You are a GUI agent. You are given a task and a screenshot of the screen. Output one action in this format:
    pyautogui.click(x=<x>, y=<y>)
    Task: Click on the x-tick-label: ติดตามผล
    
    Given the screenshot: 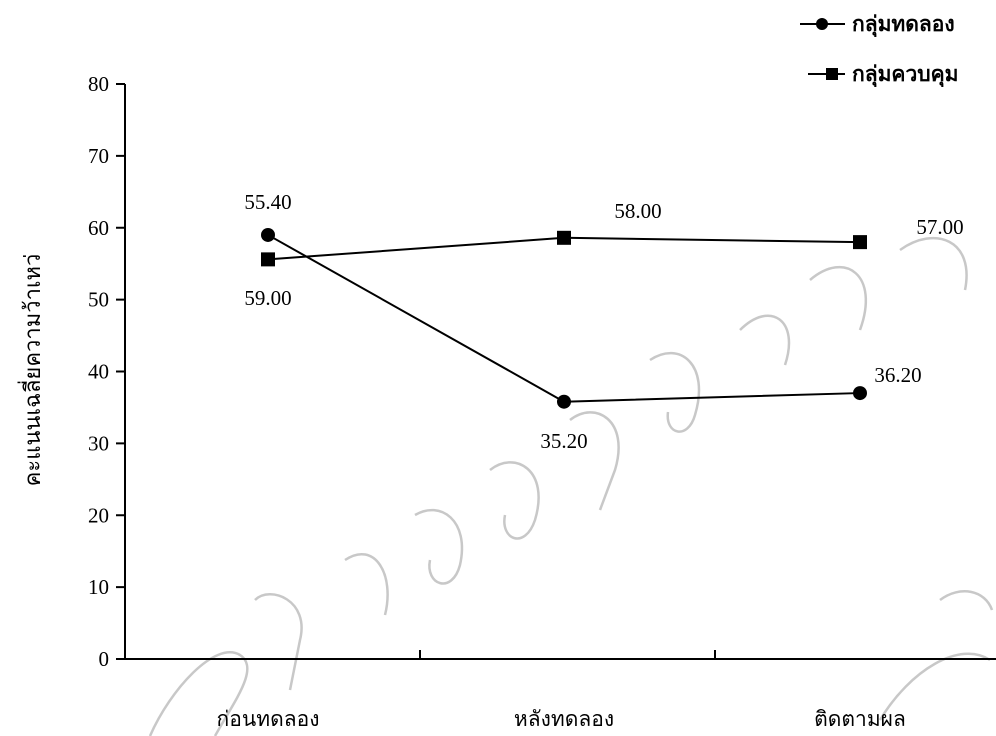 What is the action you would take?
    pyautogui.click(x=860, y=719)
    